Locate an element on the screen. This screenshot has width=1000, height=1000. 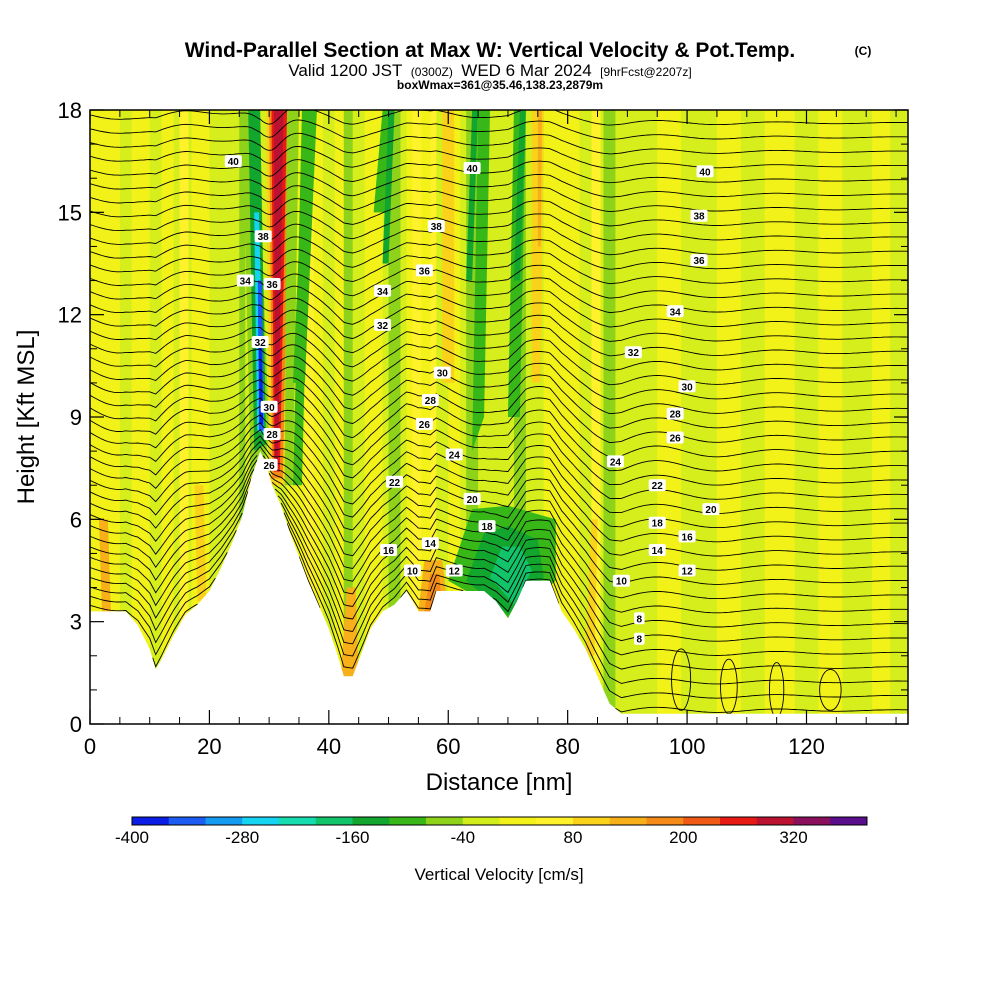
y-tick-label: 3 is located at coordinates (76, 622).